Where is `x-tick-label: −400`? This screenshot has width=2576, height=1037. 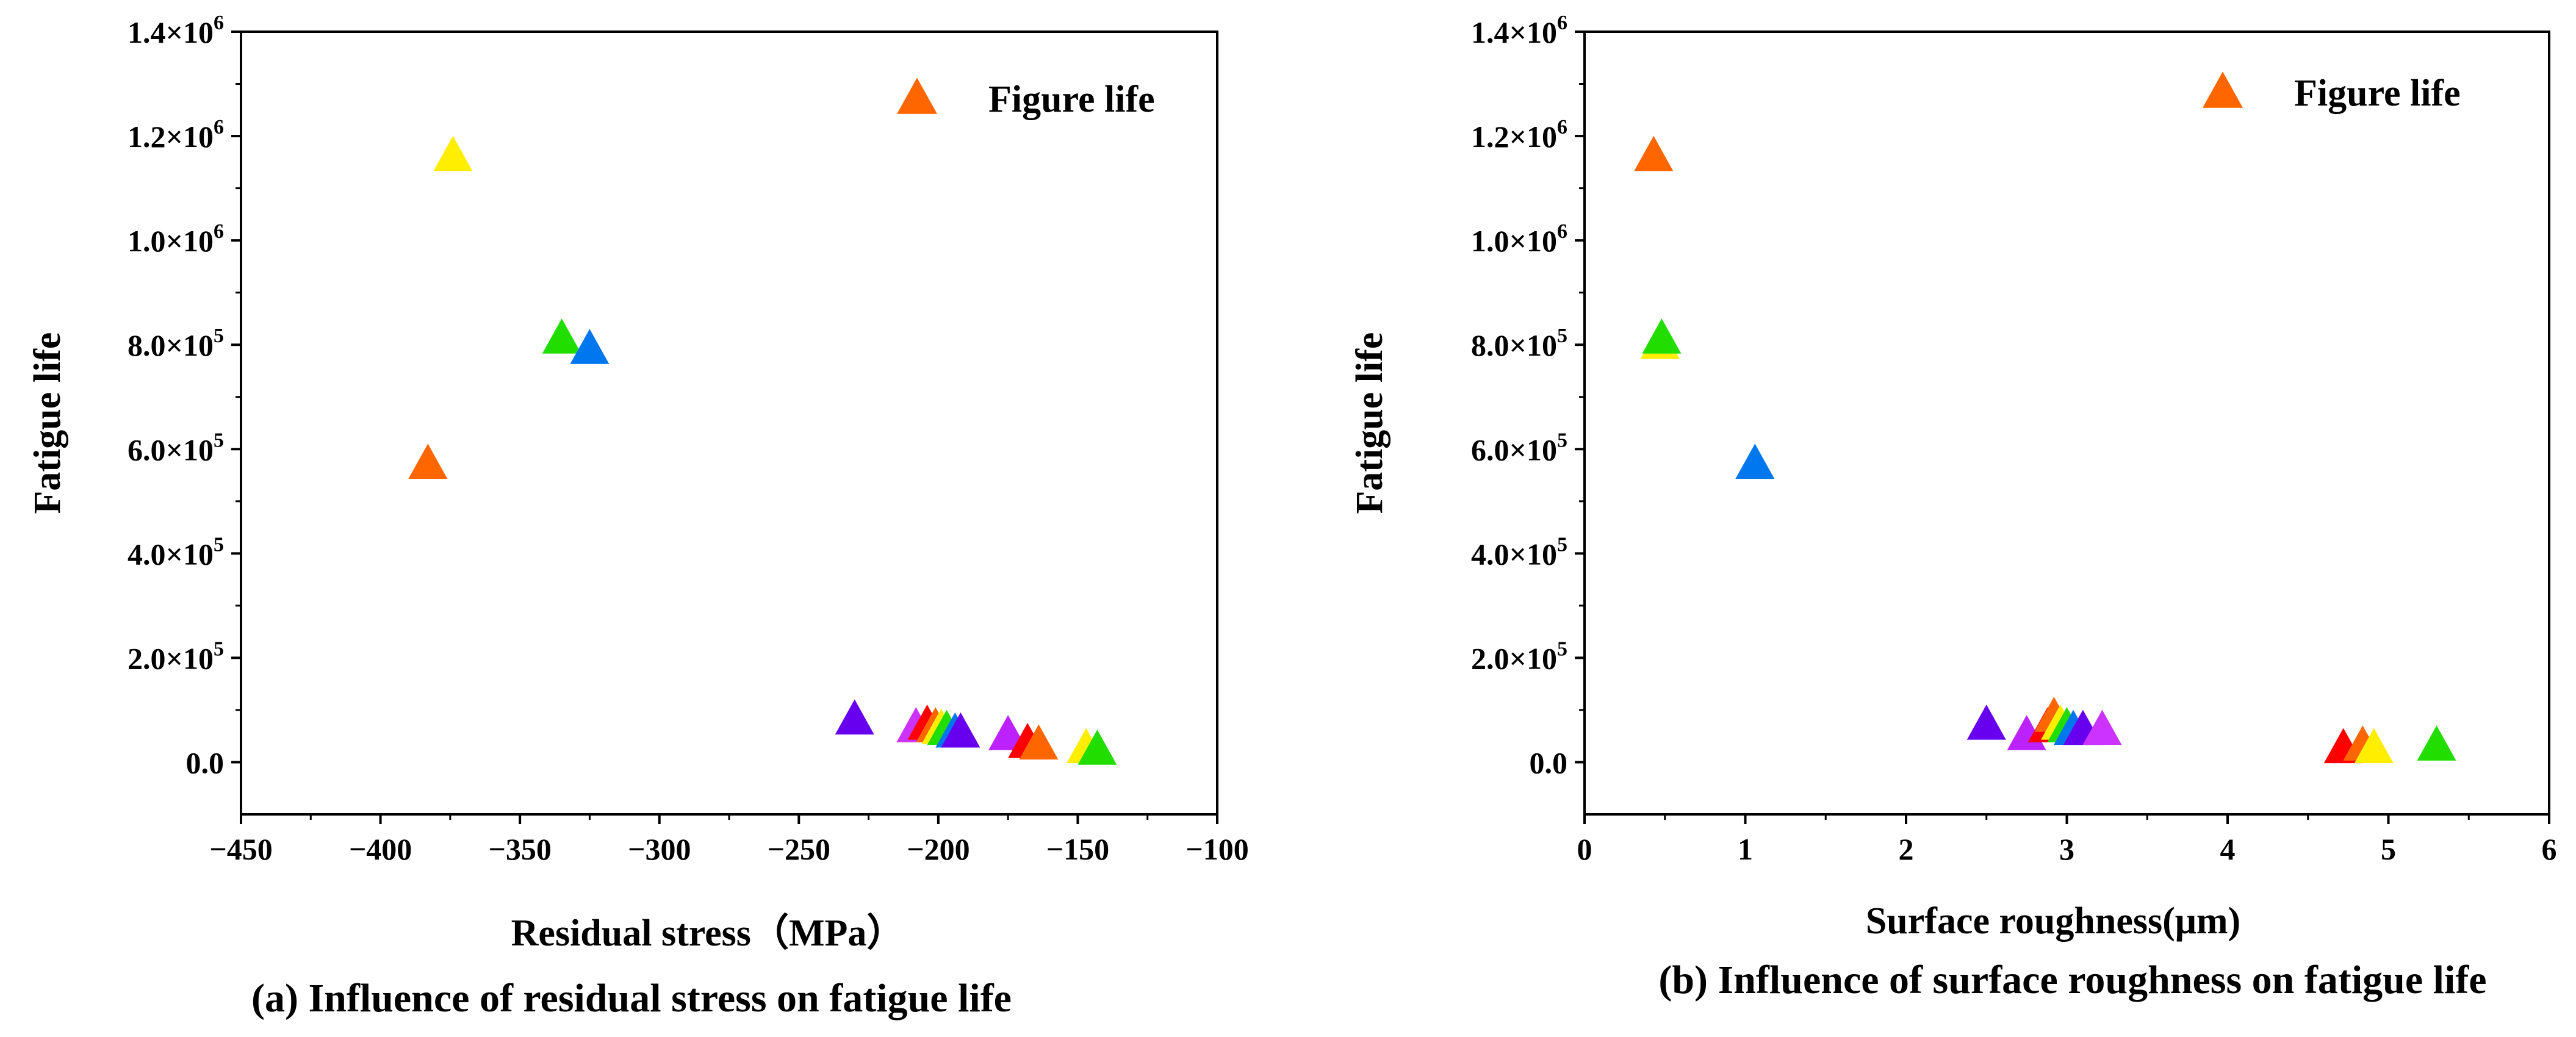 x-tick-label: −400 is located at coordinates (380, 849).